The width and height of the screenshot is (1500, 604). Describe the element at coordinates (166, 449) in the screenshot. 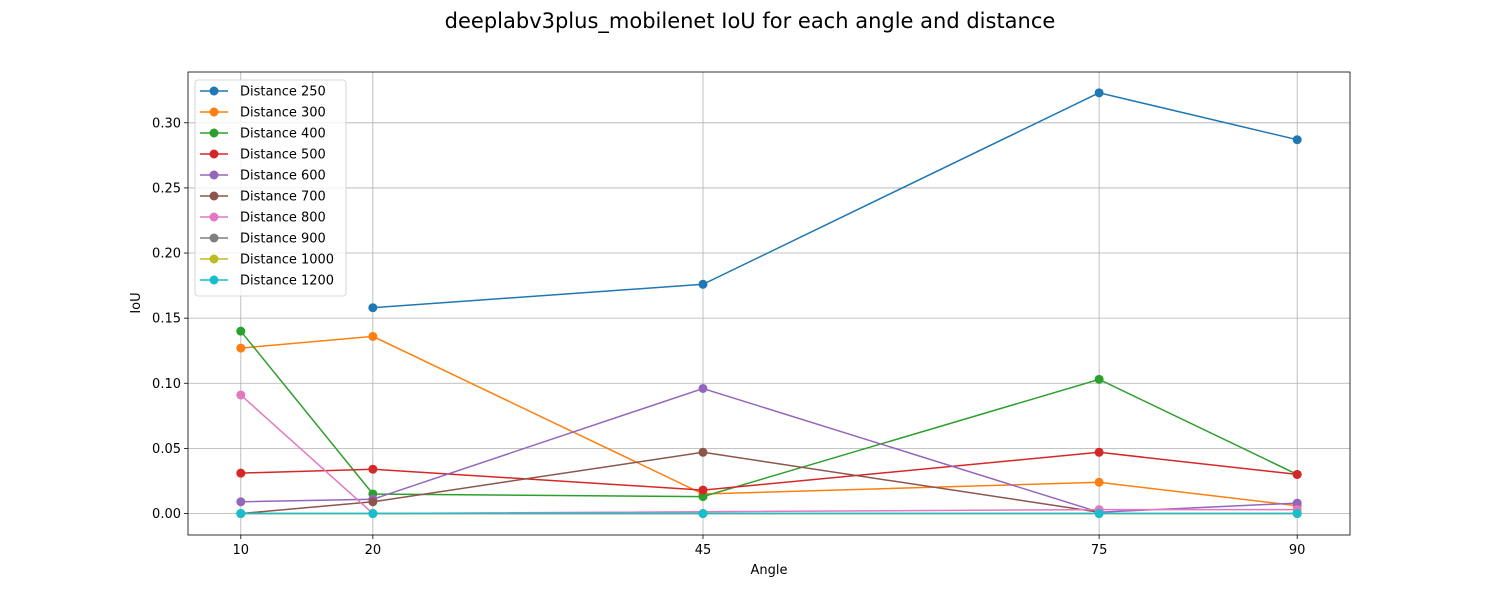

I see `y-tick-label: 0.05` at that location.